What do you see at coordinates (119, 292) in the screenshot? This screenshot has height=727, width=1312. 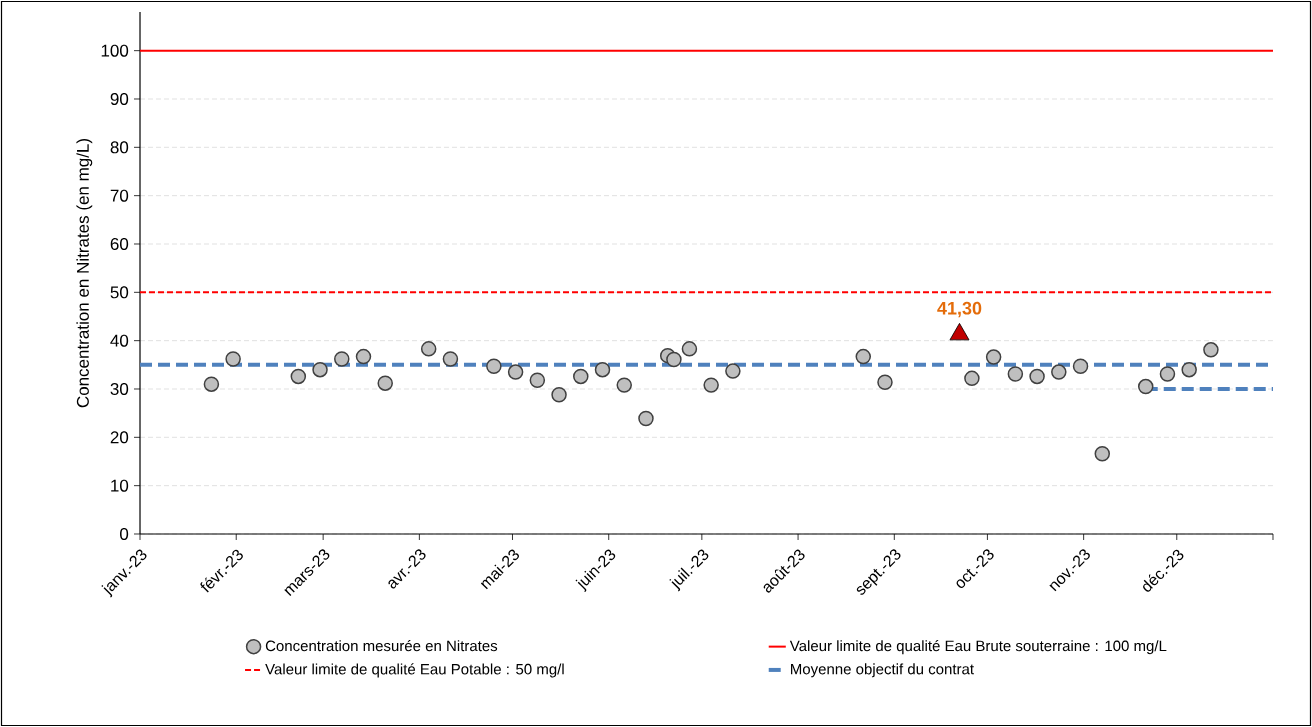 I see `y-tick-label: 50` at bounding box center [119, 292].